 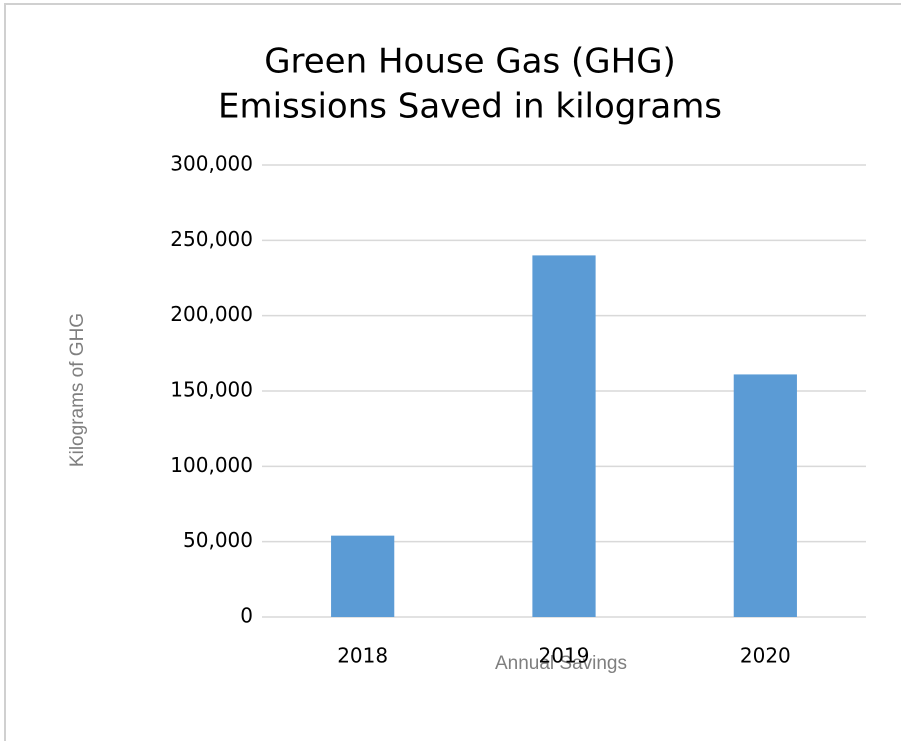 What do you see at coordinates (77, 390) in the screenshot?
I see `y-axis-label: Kilograms of GHG` at bounding box center [77, 390].